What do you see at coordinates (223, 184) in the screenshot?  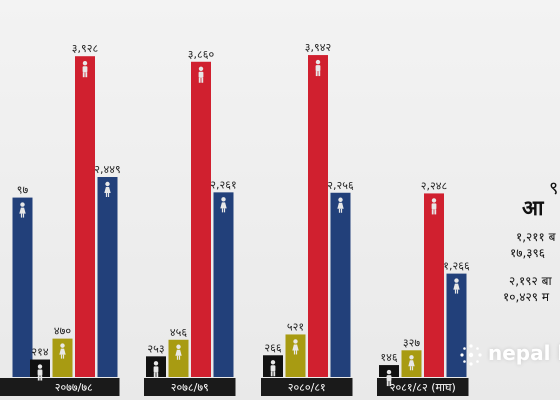 I see `data-label-s3-c2: २,२६१` at bounding box center [223, 184].